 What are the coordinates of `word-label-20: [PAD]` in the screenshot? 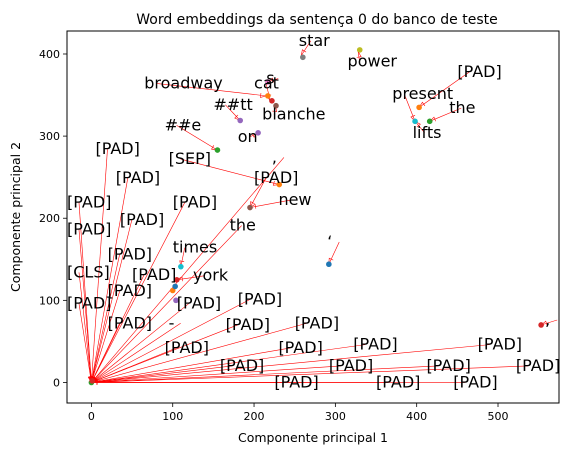 It's located at (138, 177).